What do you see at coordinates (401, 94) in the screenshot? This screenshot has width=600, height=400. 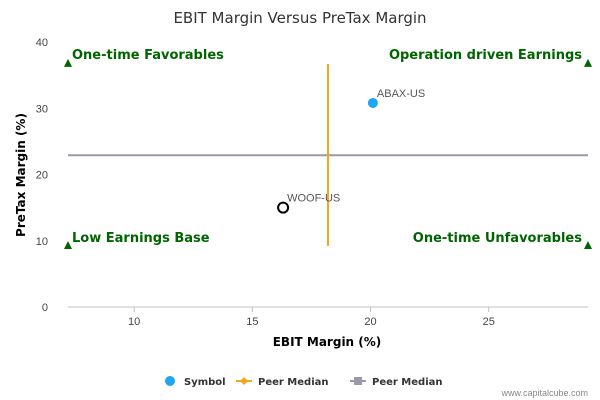 I see `data-point-label: ABAX-US` at bounding box center [401, 94].